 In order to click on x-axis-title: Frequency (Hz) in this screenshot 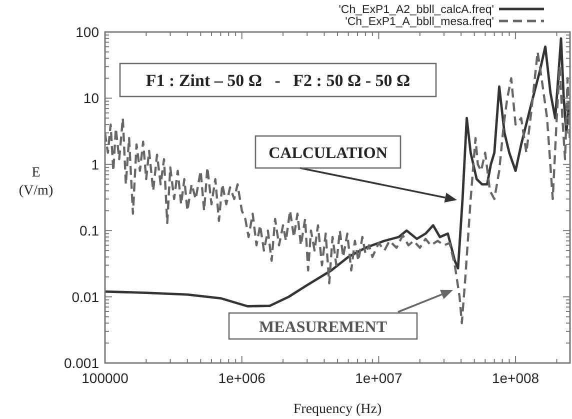, I will do `click(337, 409)`.